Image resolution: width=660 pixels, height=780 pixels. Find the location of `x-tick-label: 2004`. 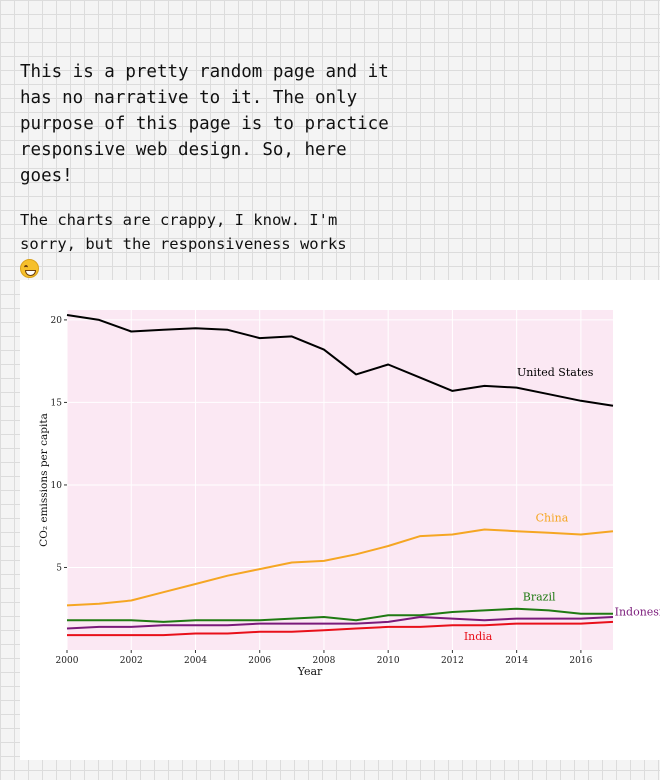

x-tick-label: 2004 is located at coordinates (195, 661).